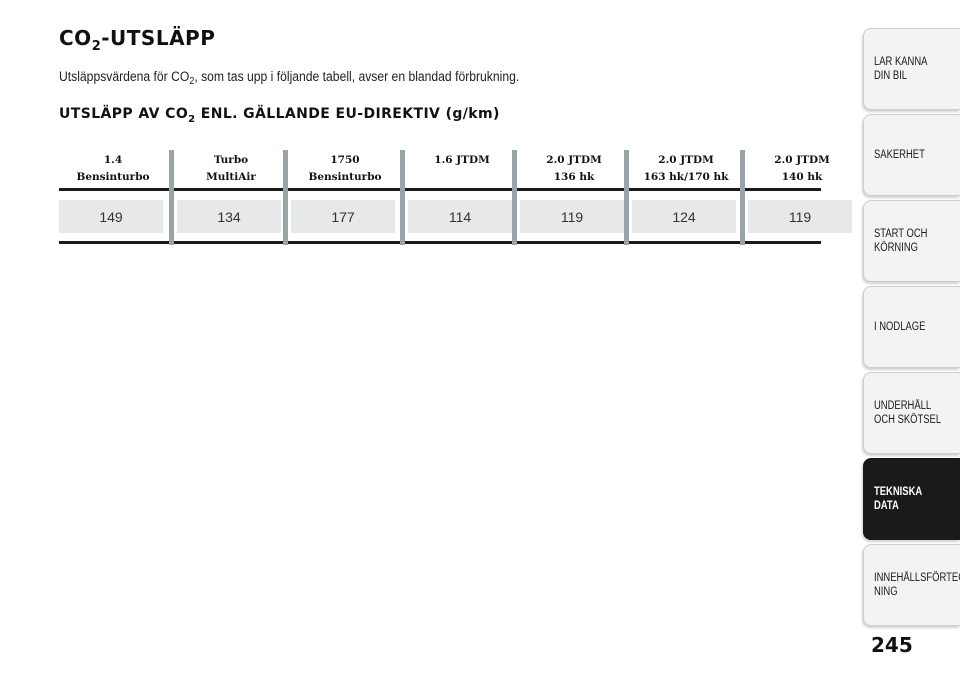 Image resolution: width=960 pixels, height=677 pixels. Describe the element at coordinates (911, 241) in the screenshot. I see `tab-start-och-korning: START OCH KÖRNING` at that location.